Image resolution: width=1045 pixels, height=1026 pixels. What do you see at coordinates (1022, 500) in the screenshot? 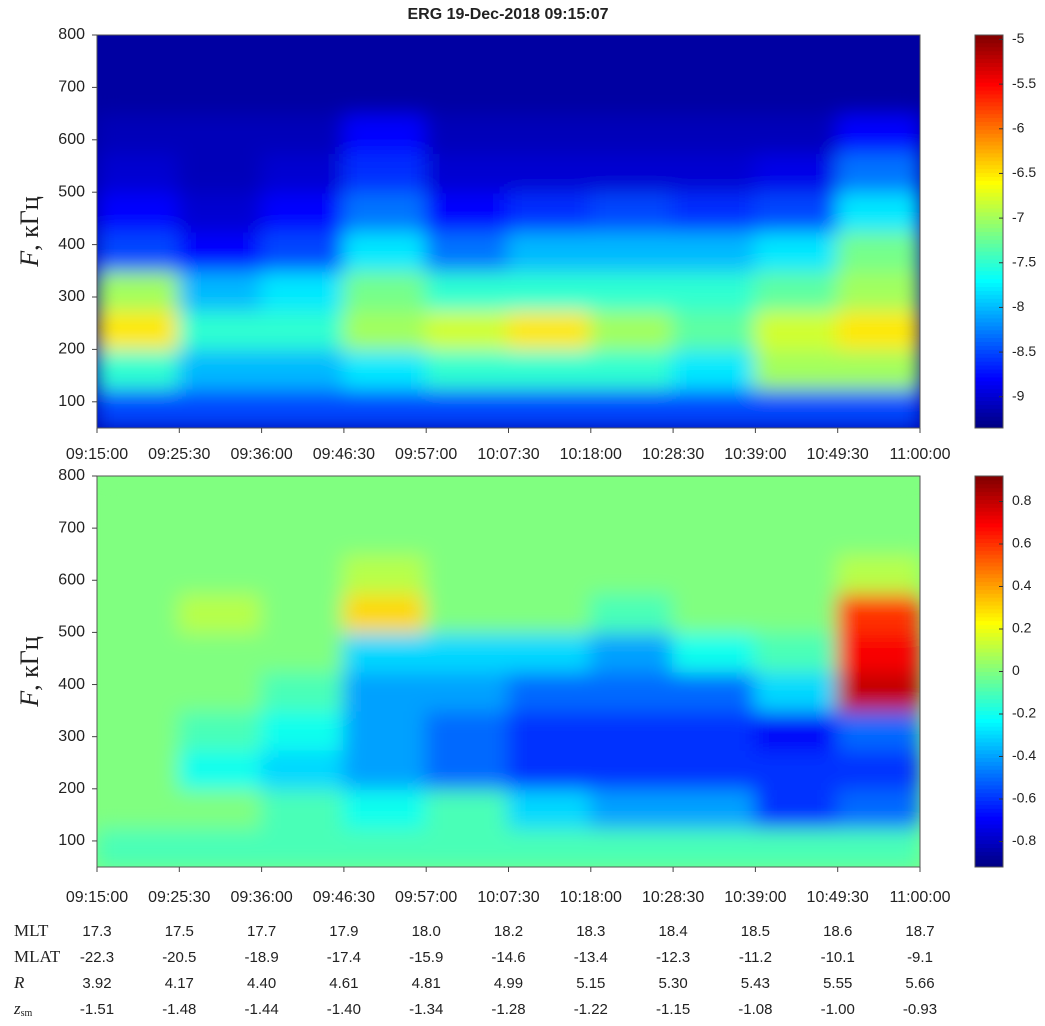
I see `colorbar-tick-label: 0.8` at bounding box center [1022, 500].